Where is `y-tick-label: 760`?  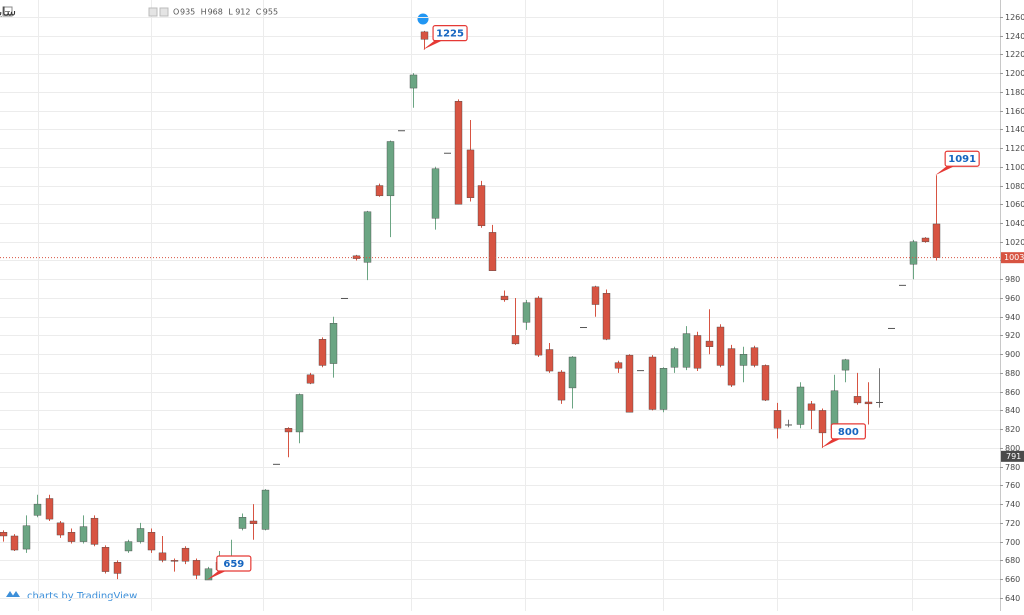 y-tick-label: 760 is located at coordinates (1012, 485).